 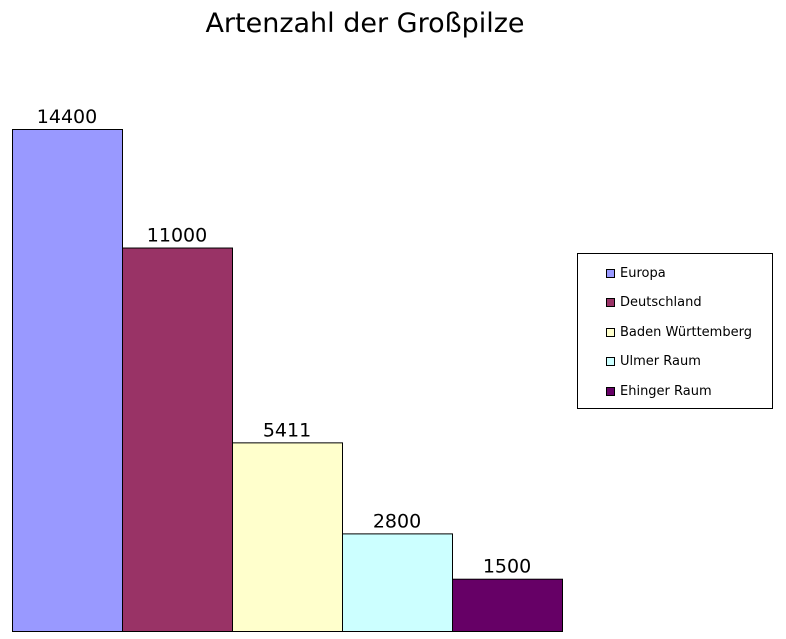 I want to click on legend-label: Ulmer Raum, so click(x=660, y=361).